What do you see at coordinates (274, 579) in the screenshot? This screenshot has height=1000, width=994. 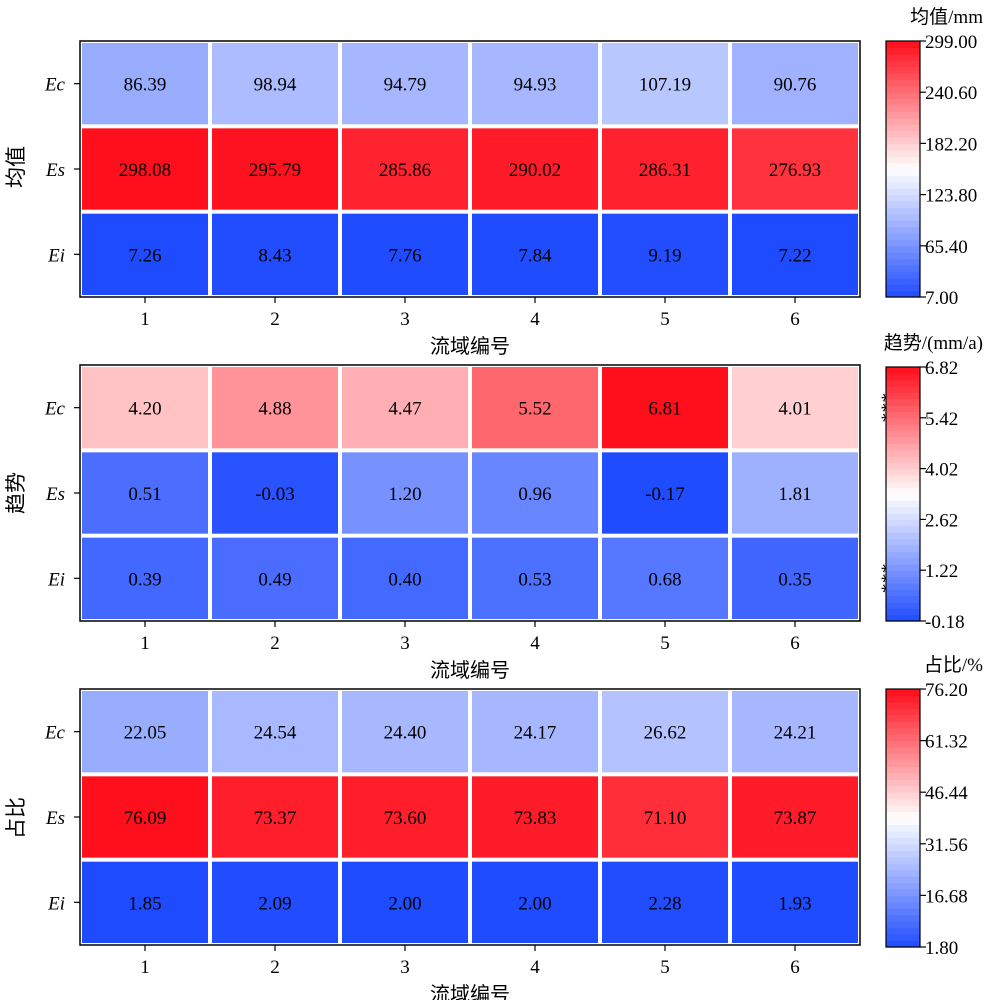 I see `cell-value-label: 0.49` at bounding box center [274, 579].